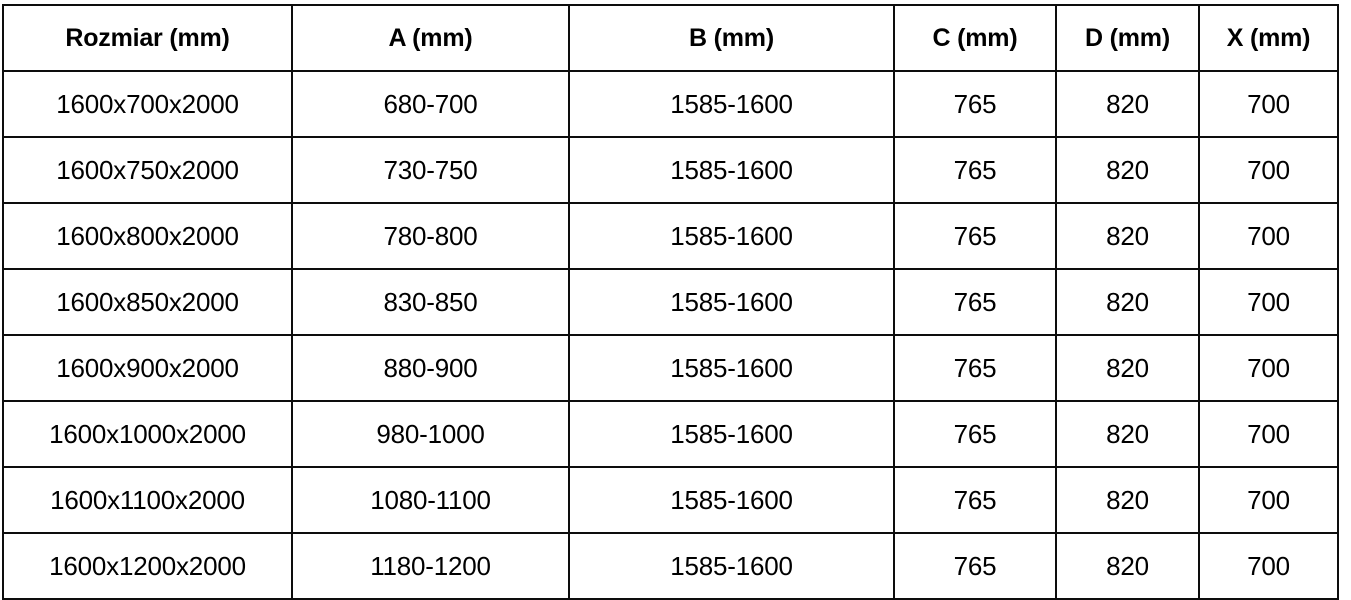 The image size is (1351, 600). I want to click on cell-size: 1600x850x2000, so click(147, 302).